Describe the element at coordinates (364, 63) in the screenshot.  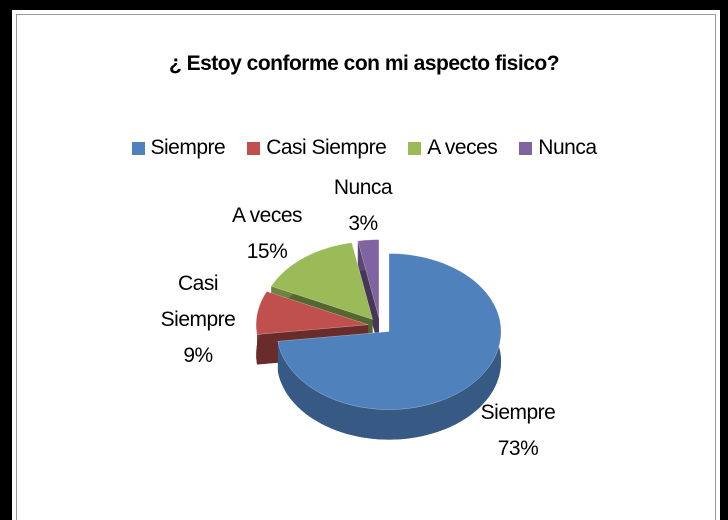
I see `chart-title: ¿ Estoy conforme con mi aspecto fisico?` at that location.